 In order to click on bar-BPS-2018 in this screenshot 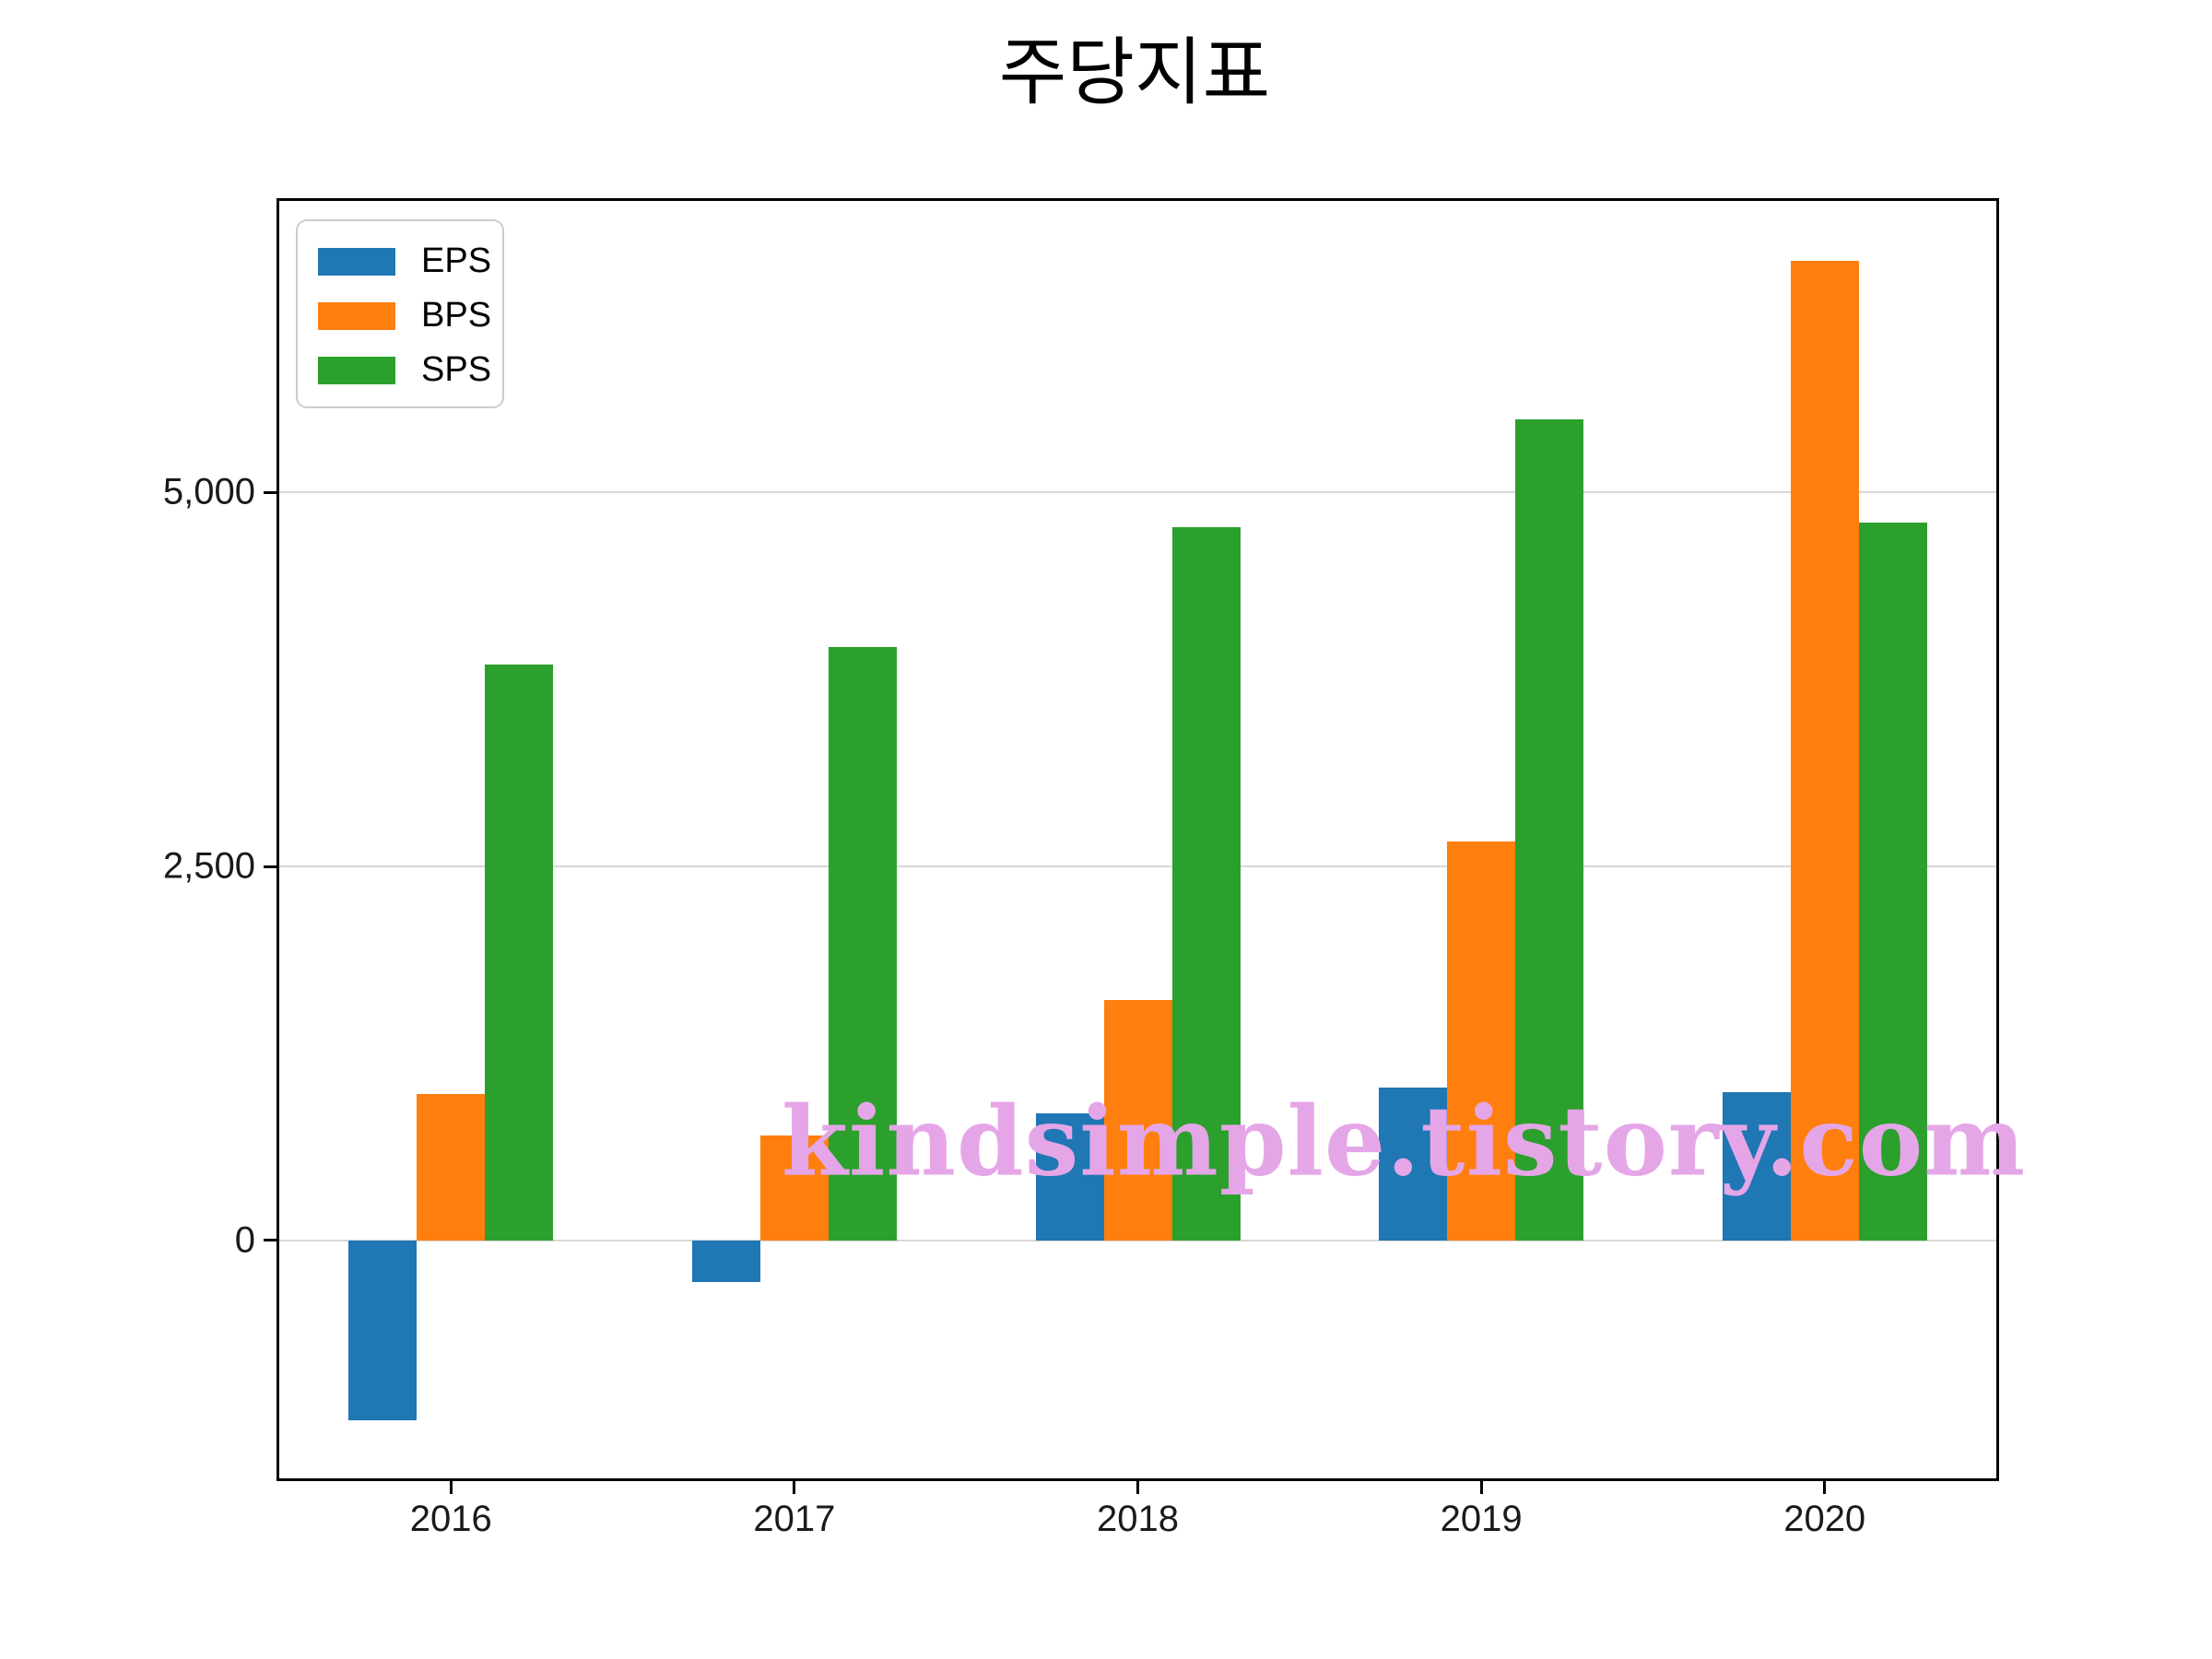, I will do `click(1137, 1120)`.